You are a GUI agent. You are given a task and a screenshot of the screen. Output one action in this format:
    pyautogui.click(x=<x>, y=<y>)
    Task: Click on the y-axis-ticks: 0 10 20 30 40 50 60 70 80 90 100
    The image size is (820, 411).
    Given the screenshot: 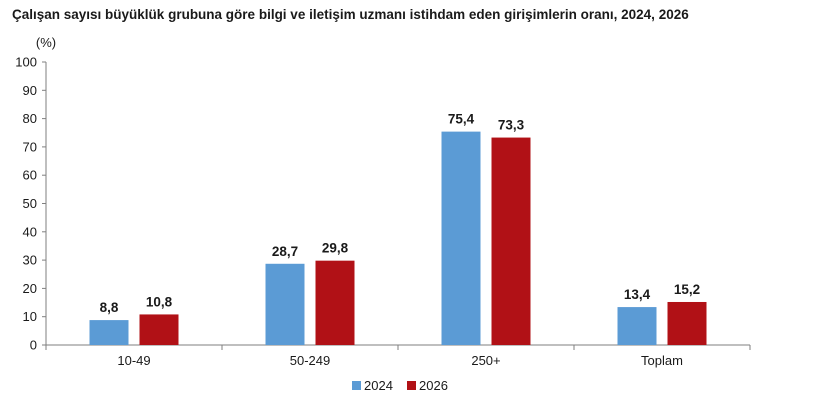 What is the action you would take?
    pyautogui.click(x=30, y=204)
    